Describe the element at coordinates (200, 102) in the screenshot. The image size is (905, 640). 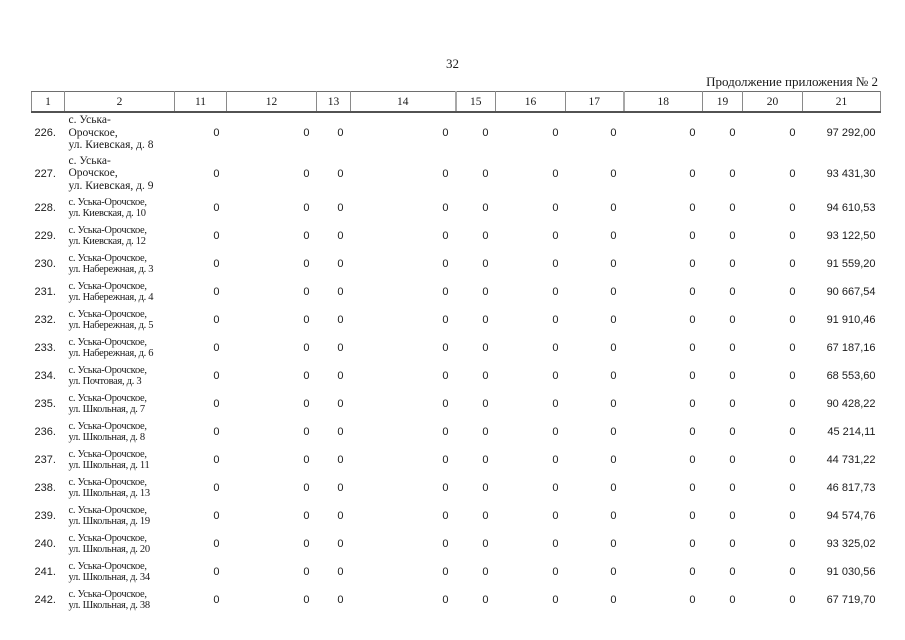
I see `column-header-11: 11` at that location.